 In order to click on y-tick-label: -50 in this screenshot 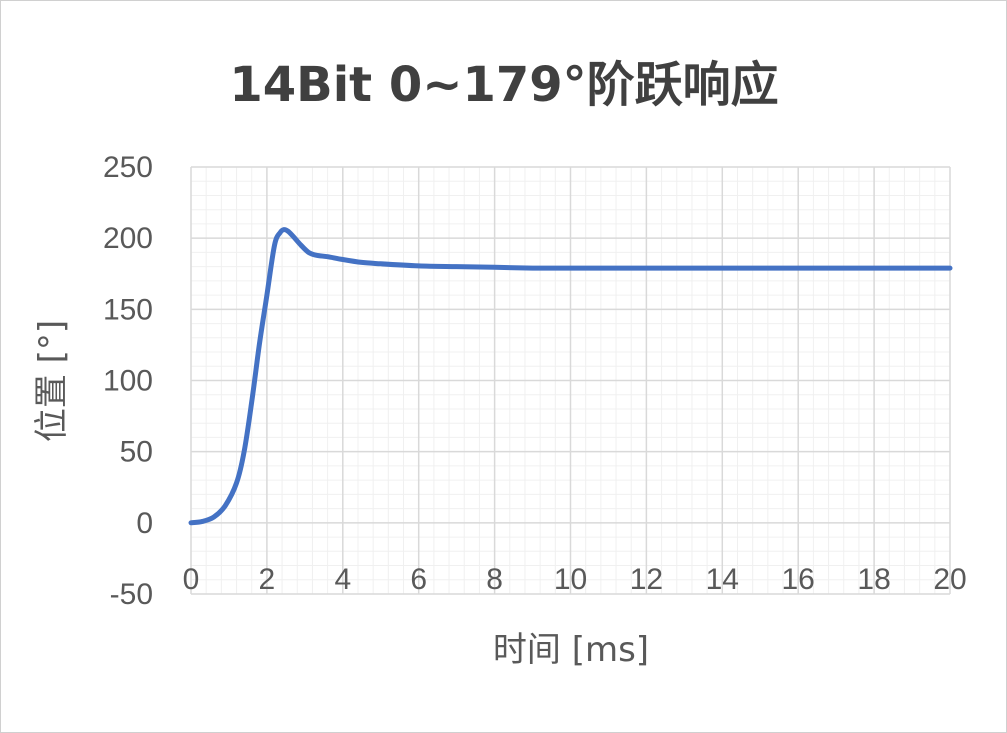, I will do `click(131, 594)`.